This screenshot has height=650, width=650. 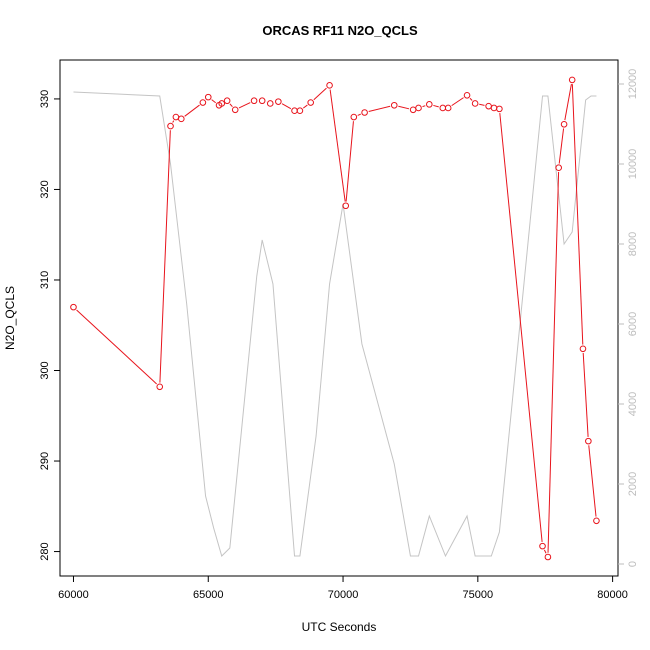 What do you see at coordinates (208, 595) in the screenshot?
I see `x-tick-label-1: 65000` at bounding box center [208, 595].